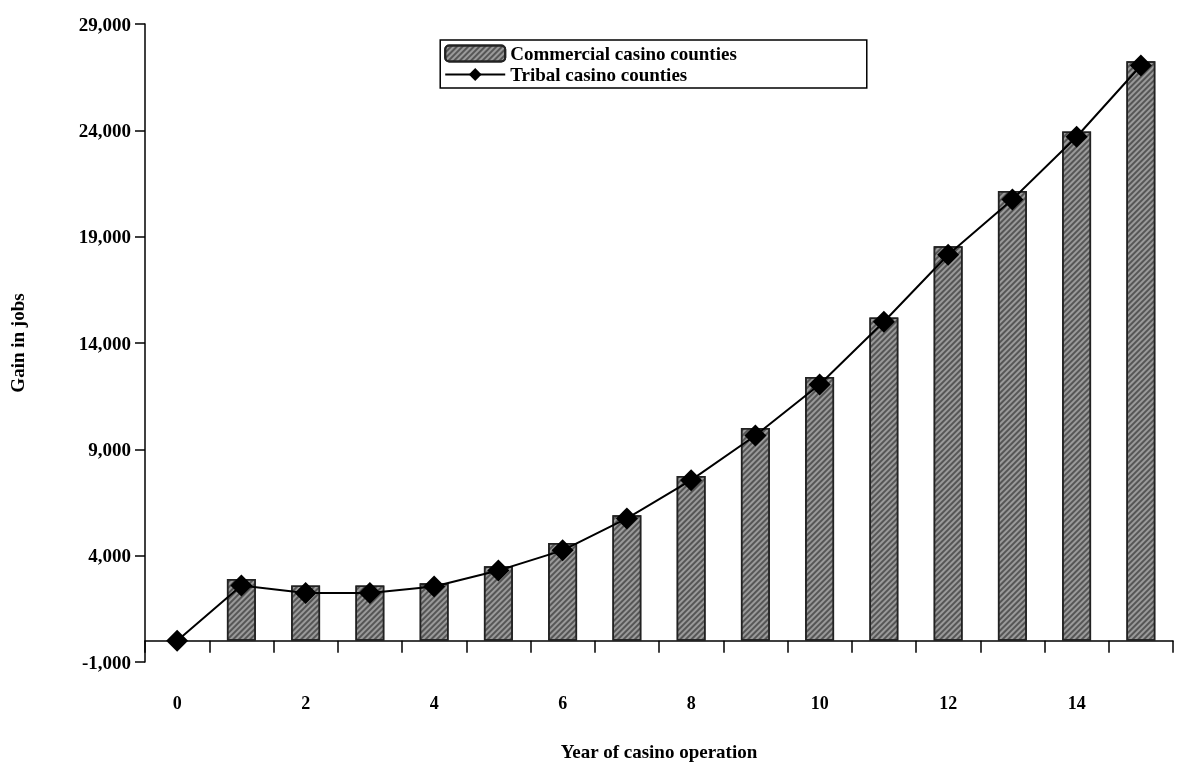 This screenshot has width=1181, height=766. What do you see at coordinates (104, 130) in the screenshot?
I see `y-tick-label: 24,000` at bounding box center [104, 130].